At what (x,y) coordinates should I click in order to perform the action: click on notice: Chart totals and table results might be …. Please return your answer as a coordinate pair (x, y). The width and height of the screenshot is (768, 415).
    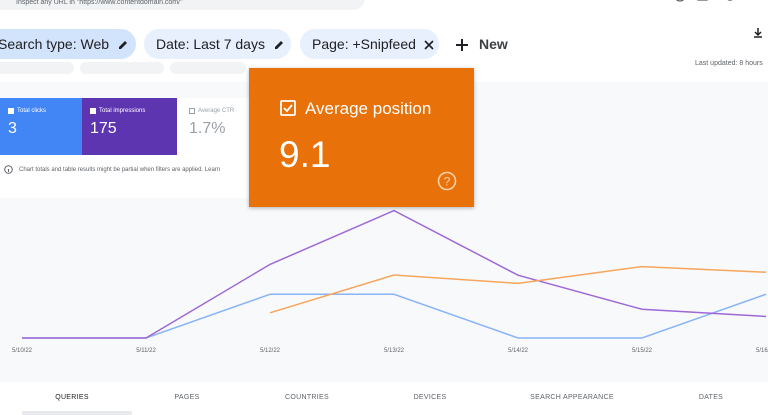
    Looking at the image, I should click on (112, 169).